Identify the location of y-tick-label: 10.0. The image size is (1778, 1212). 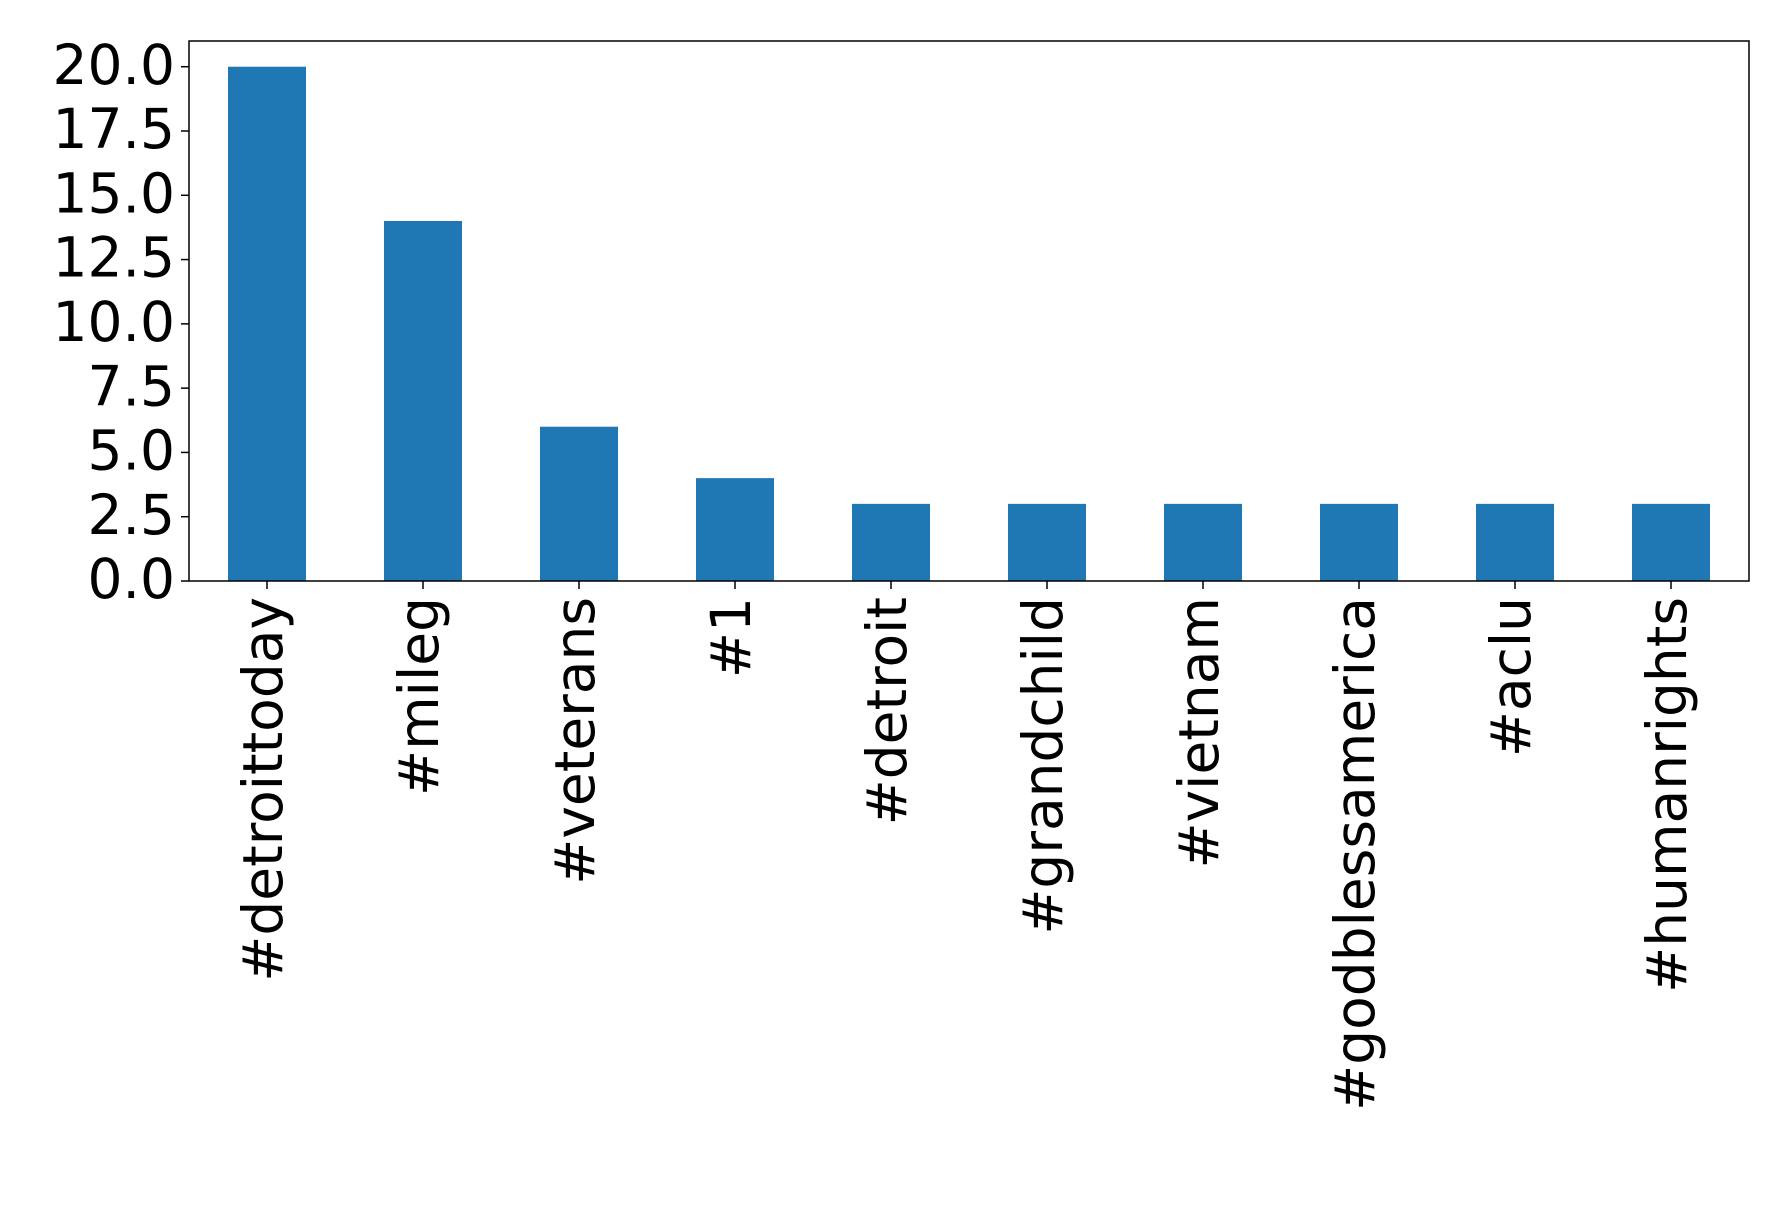
(114, 322).